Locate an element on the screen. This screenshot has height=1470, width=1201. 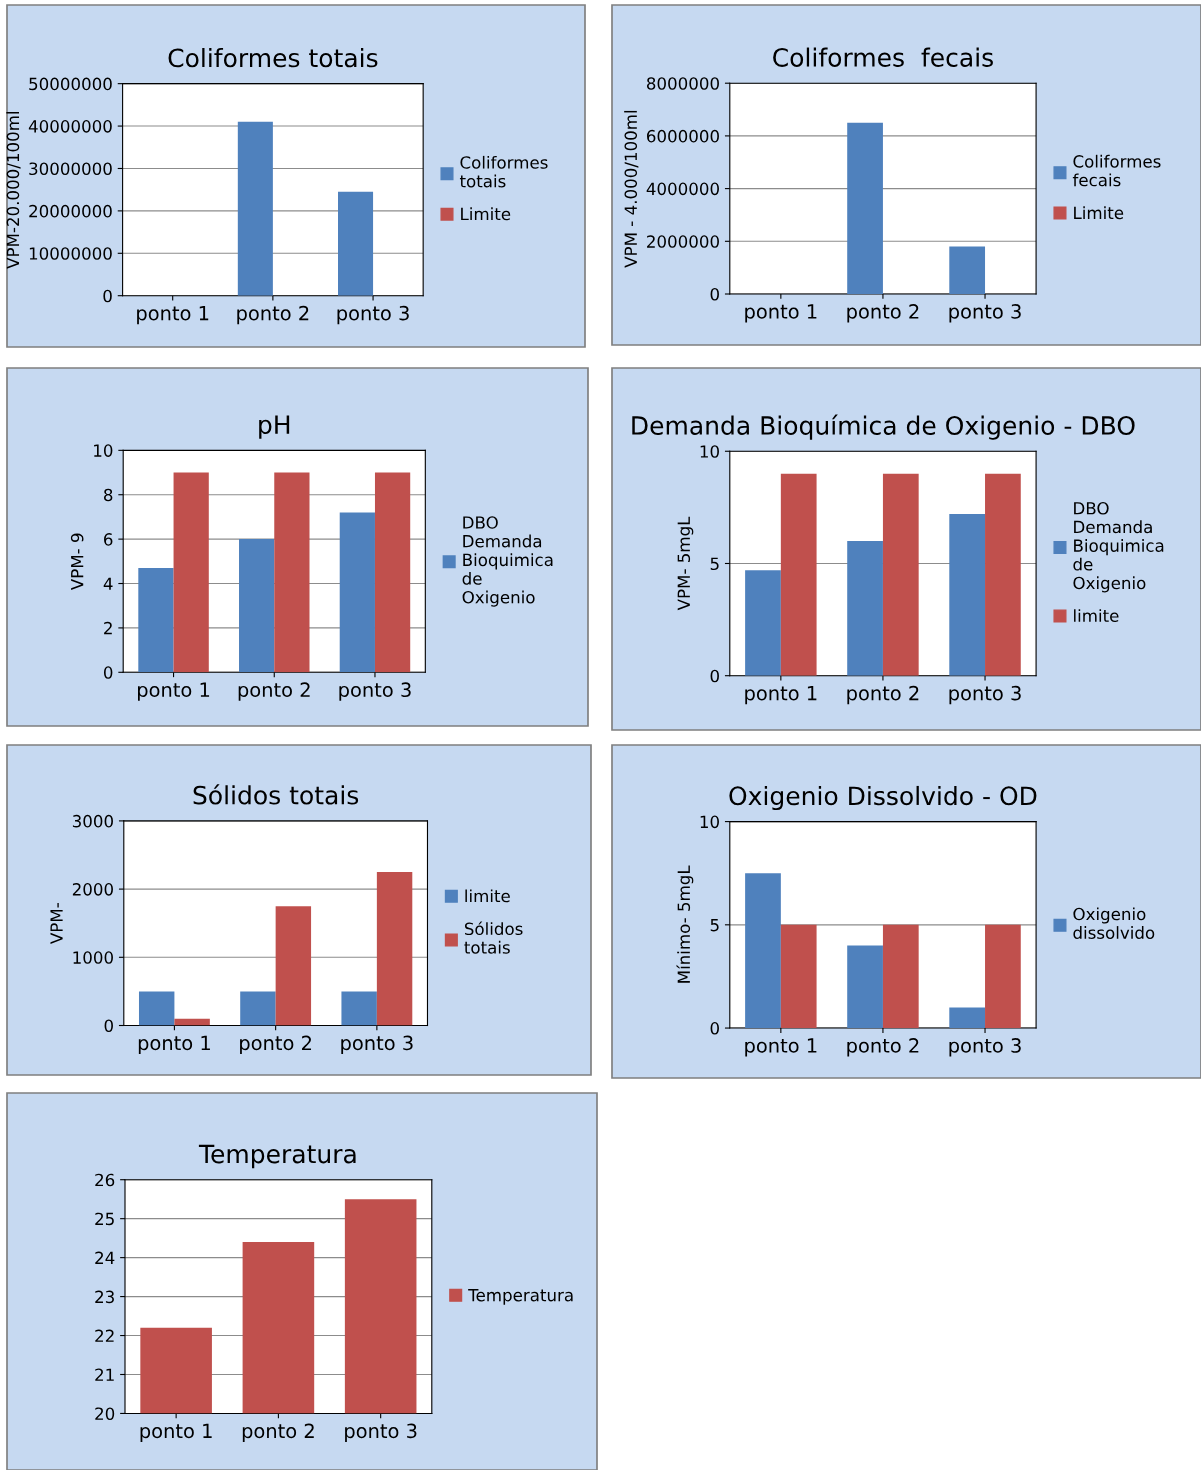
legend-label: Temperatura is located at coordinates (520, 1297).